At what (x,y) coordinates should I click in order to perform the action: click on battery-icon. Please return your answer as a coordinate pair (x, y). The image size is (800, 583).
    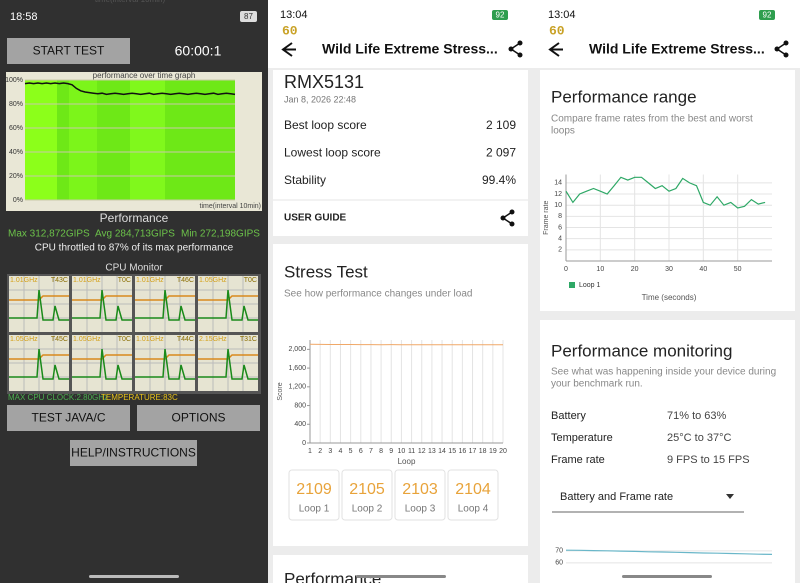
    Looking at the image, I should click on (500, 15).